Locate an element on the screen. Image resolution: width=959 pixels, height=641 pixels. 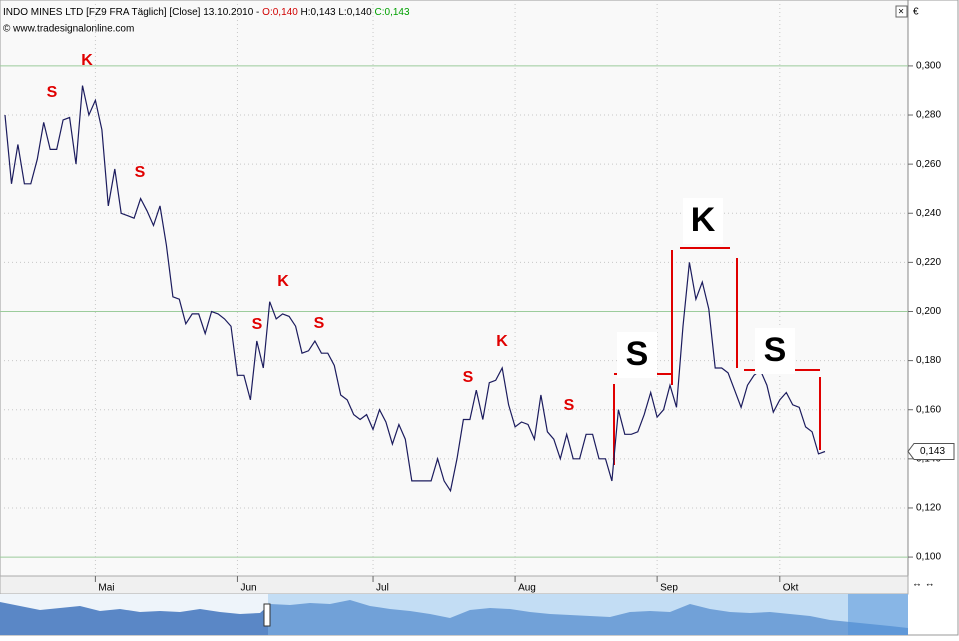
y-tick-label: 0,220 is located at coordinates (928, 262).